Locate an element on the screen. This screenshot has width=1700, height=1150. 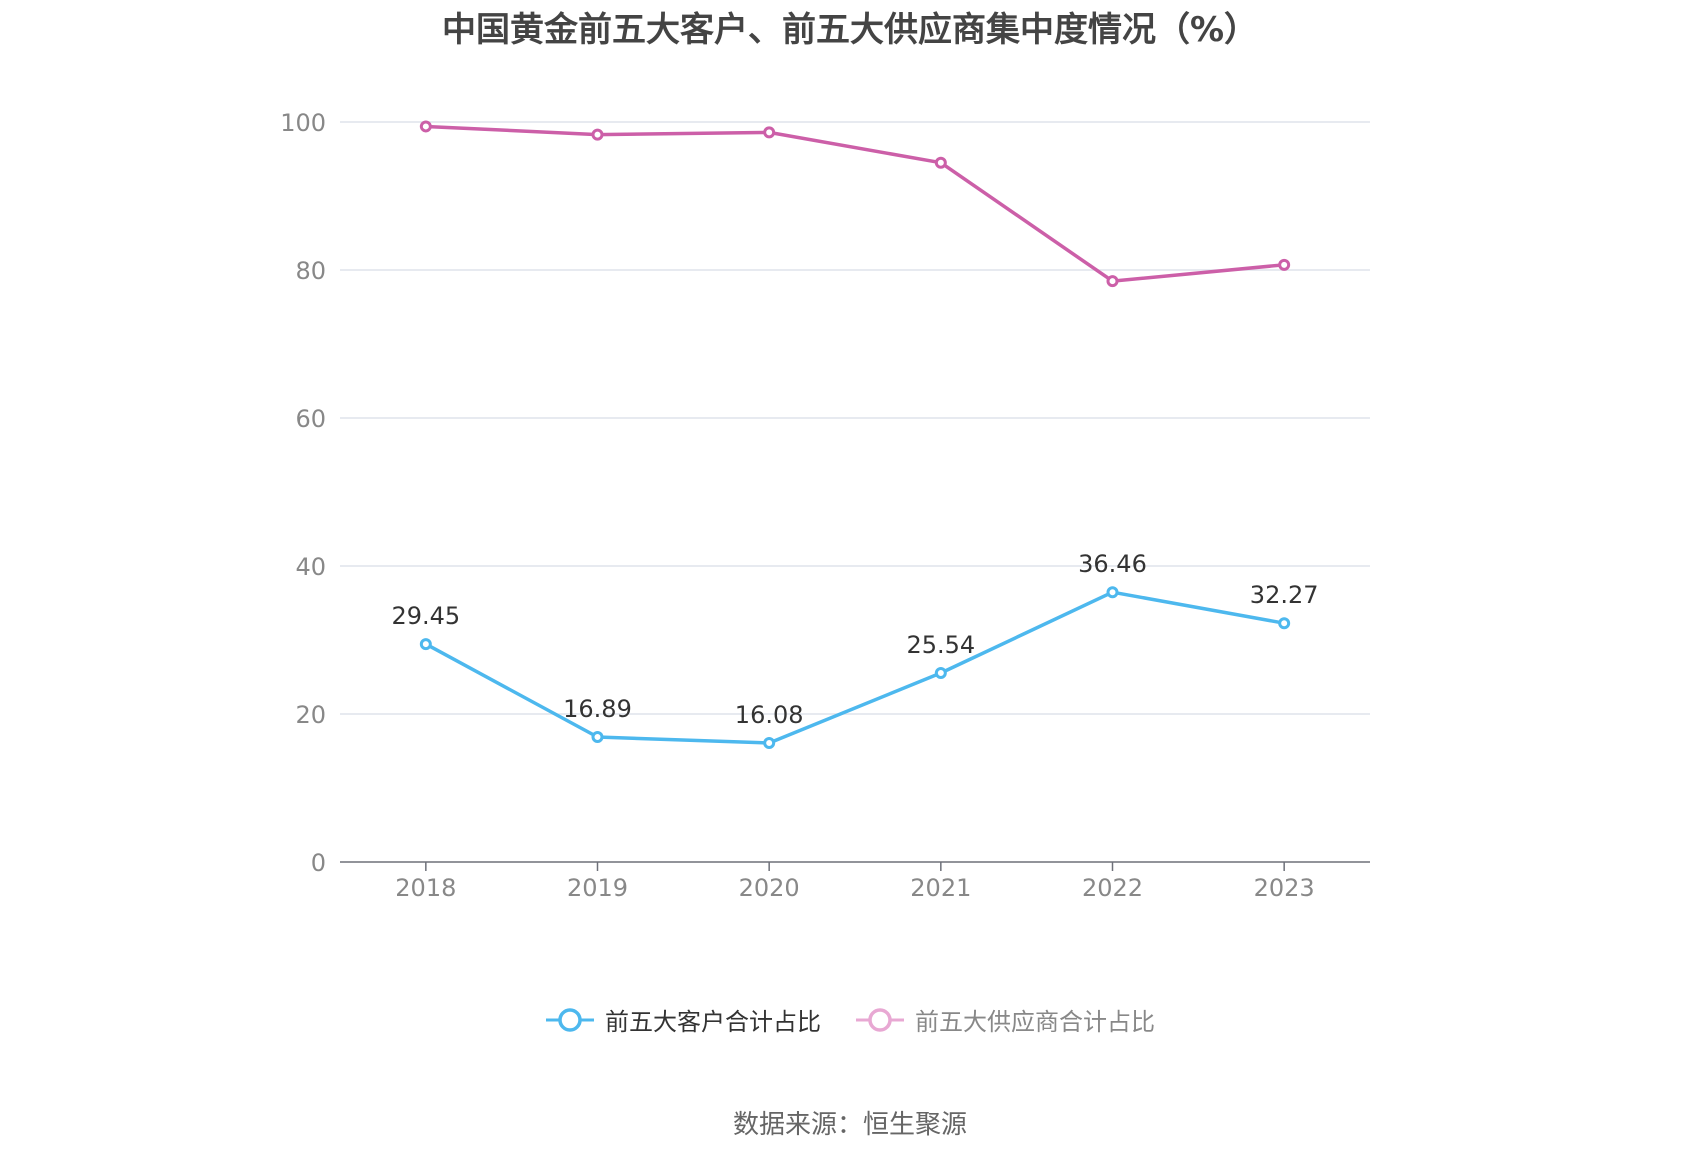
legend-item-customers: 前五大客户合计占比 is located at coordinates (683, 1019).